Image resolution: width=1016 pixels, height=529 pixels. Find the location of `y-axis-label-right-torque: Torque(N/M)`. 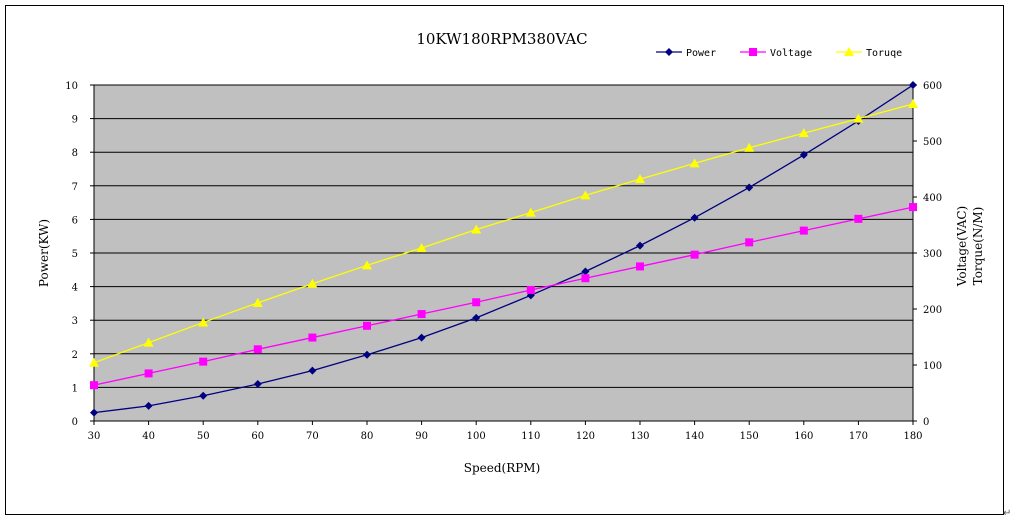

y-axis-label-right-torque: Torque(N/M) is located at coordinates (978, 246).